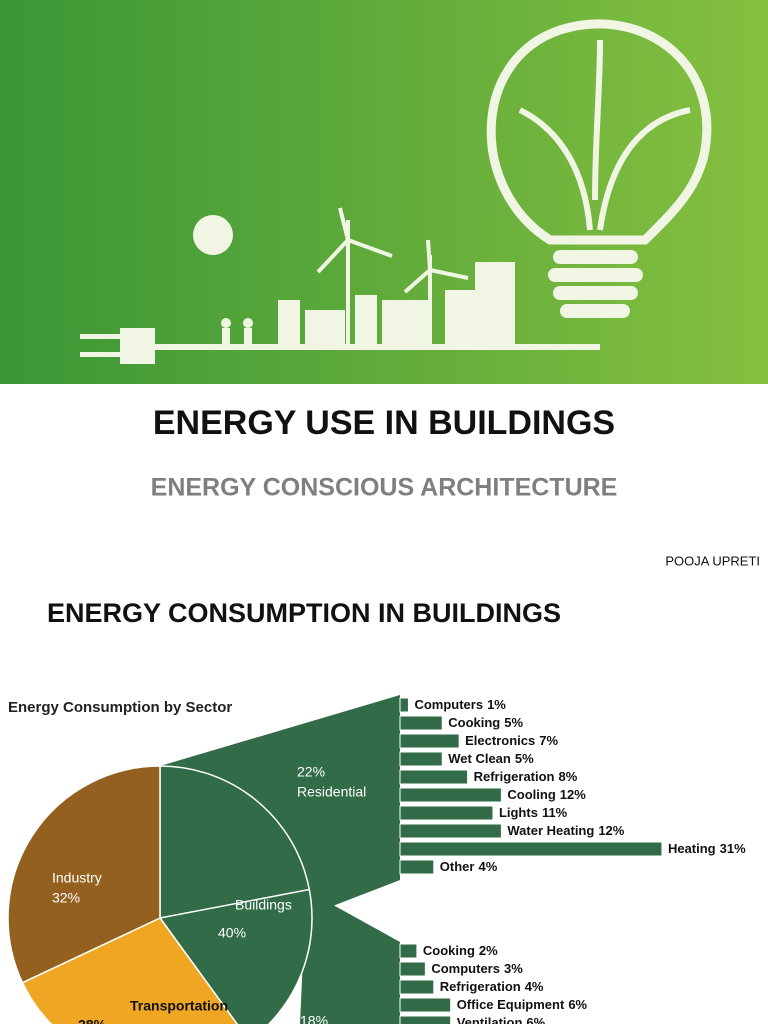  I want to click on bar-value: 3%, so click(513, 968).